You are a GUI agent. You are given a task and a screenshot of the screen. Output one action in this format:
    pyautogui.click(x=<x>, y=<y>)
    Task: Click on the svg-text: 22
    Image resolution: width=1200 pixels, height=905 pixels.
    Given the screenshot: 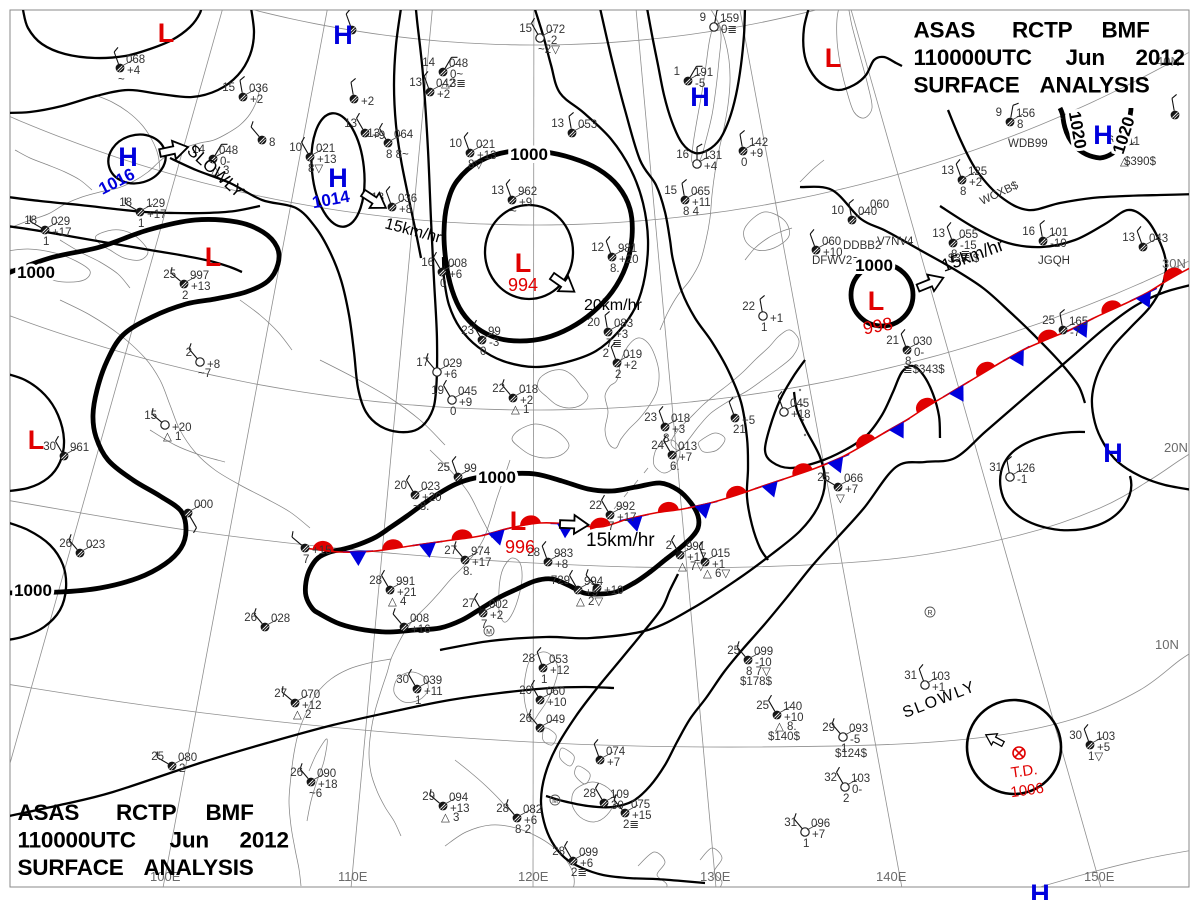 What is the action you would take?
    pyautogui.click(x=748, y=307)
    